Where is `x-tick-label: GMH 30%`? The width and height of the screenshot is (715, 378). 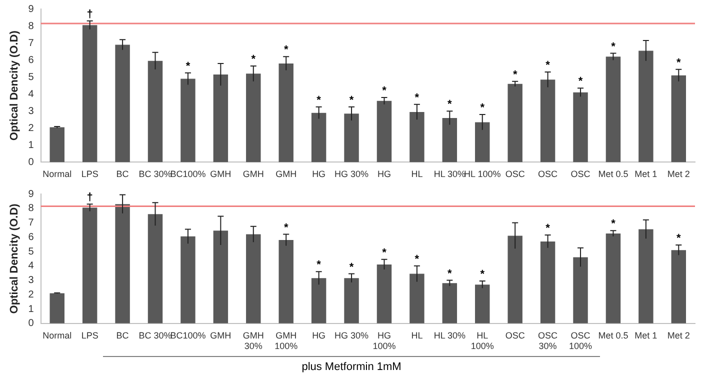
x-tick-label: GMH 30% is located at coordinates (253, 341).